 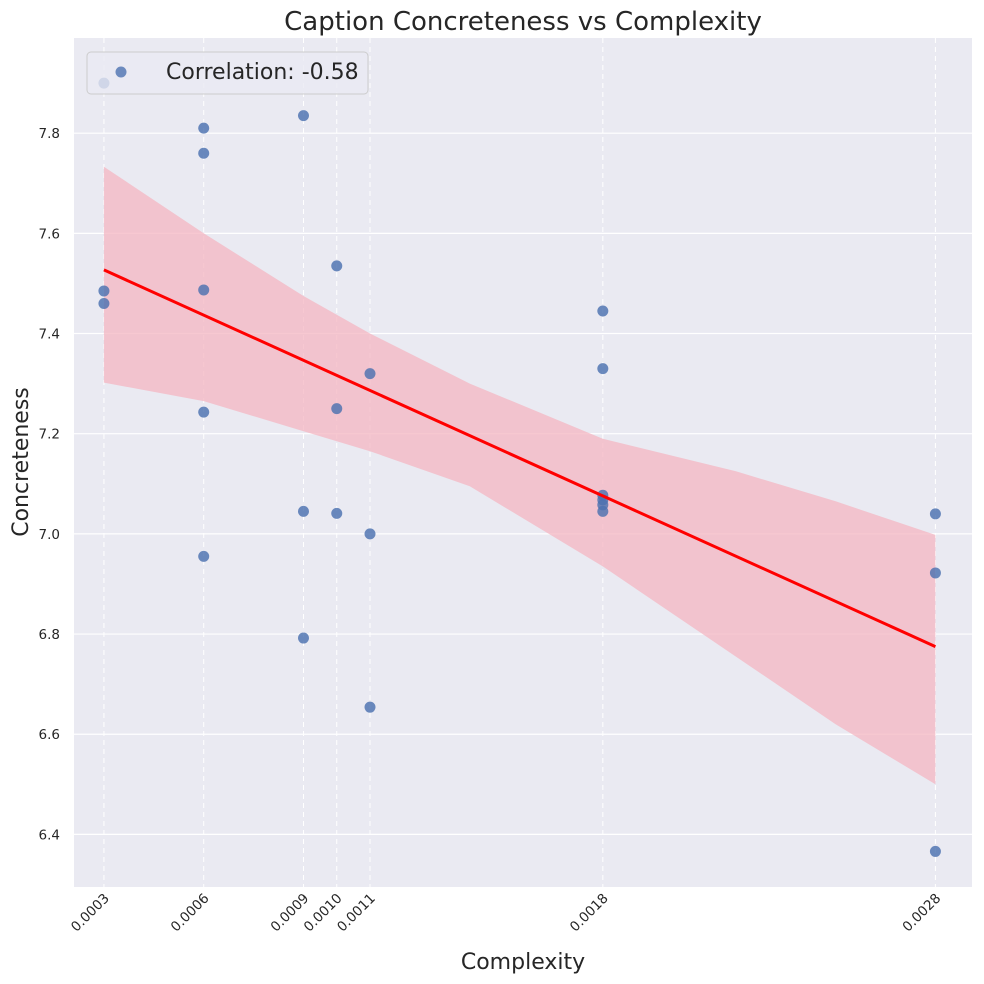 What do you see at coordinates (21, 462) in the screenshot?
I see `y-axis-label: Concreteness` at bounding box center [21, 462].